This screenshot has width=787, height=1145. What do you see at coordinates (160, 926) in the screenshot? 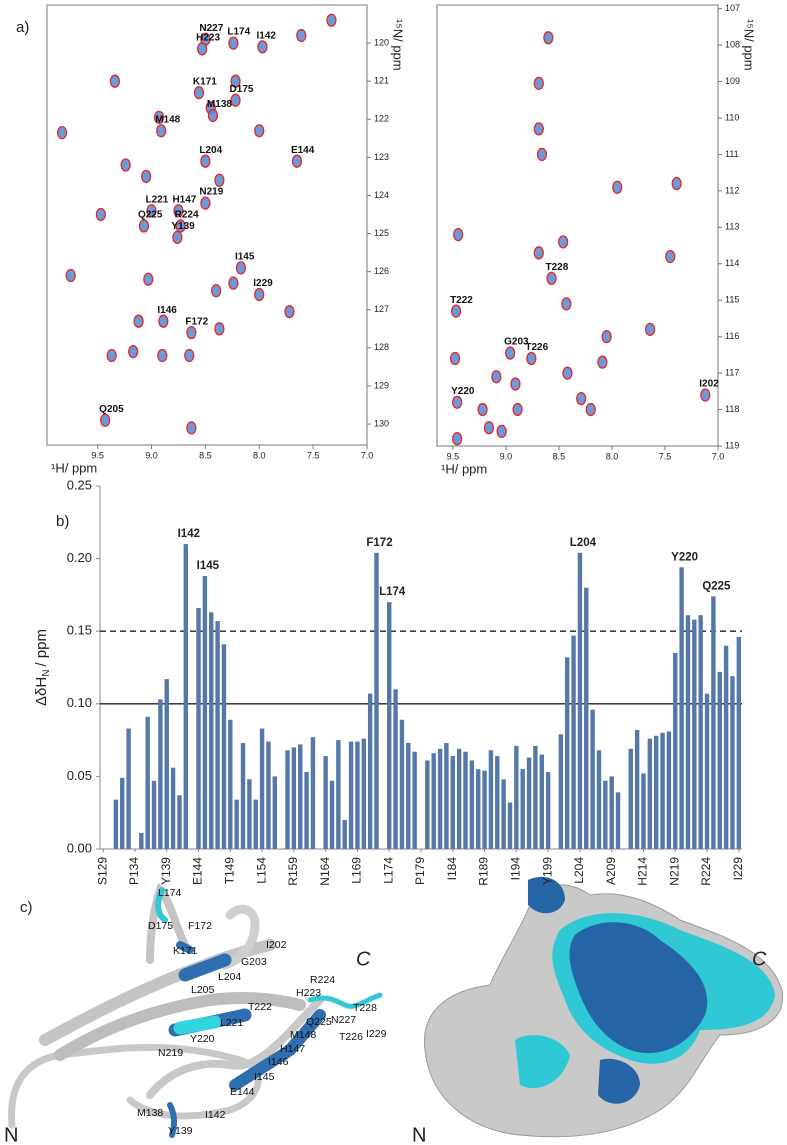
I see `residue-label: D175` at bounding box center [160, 926].